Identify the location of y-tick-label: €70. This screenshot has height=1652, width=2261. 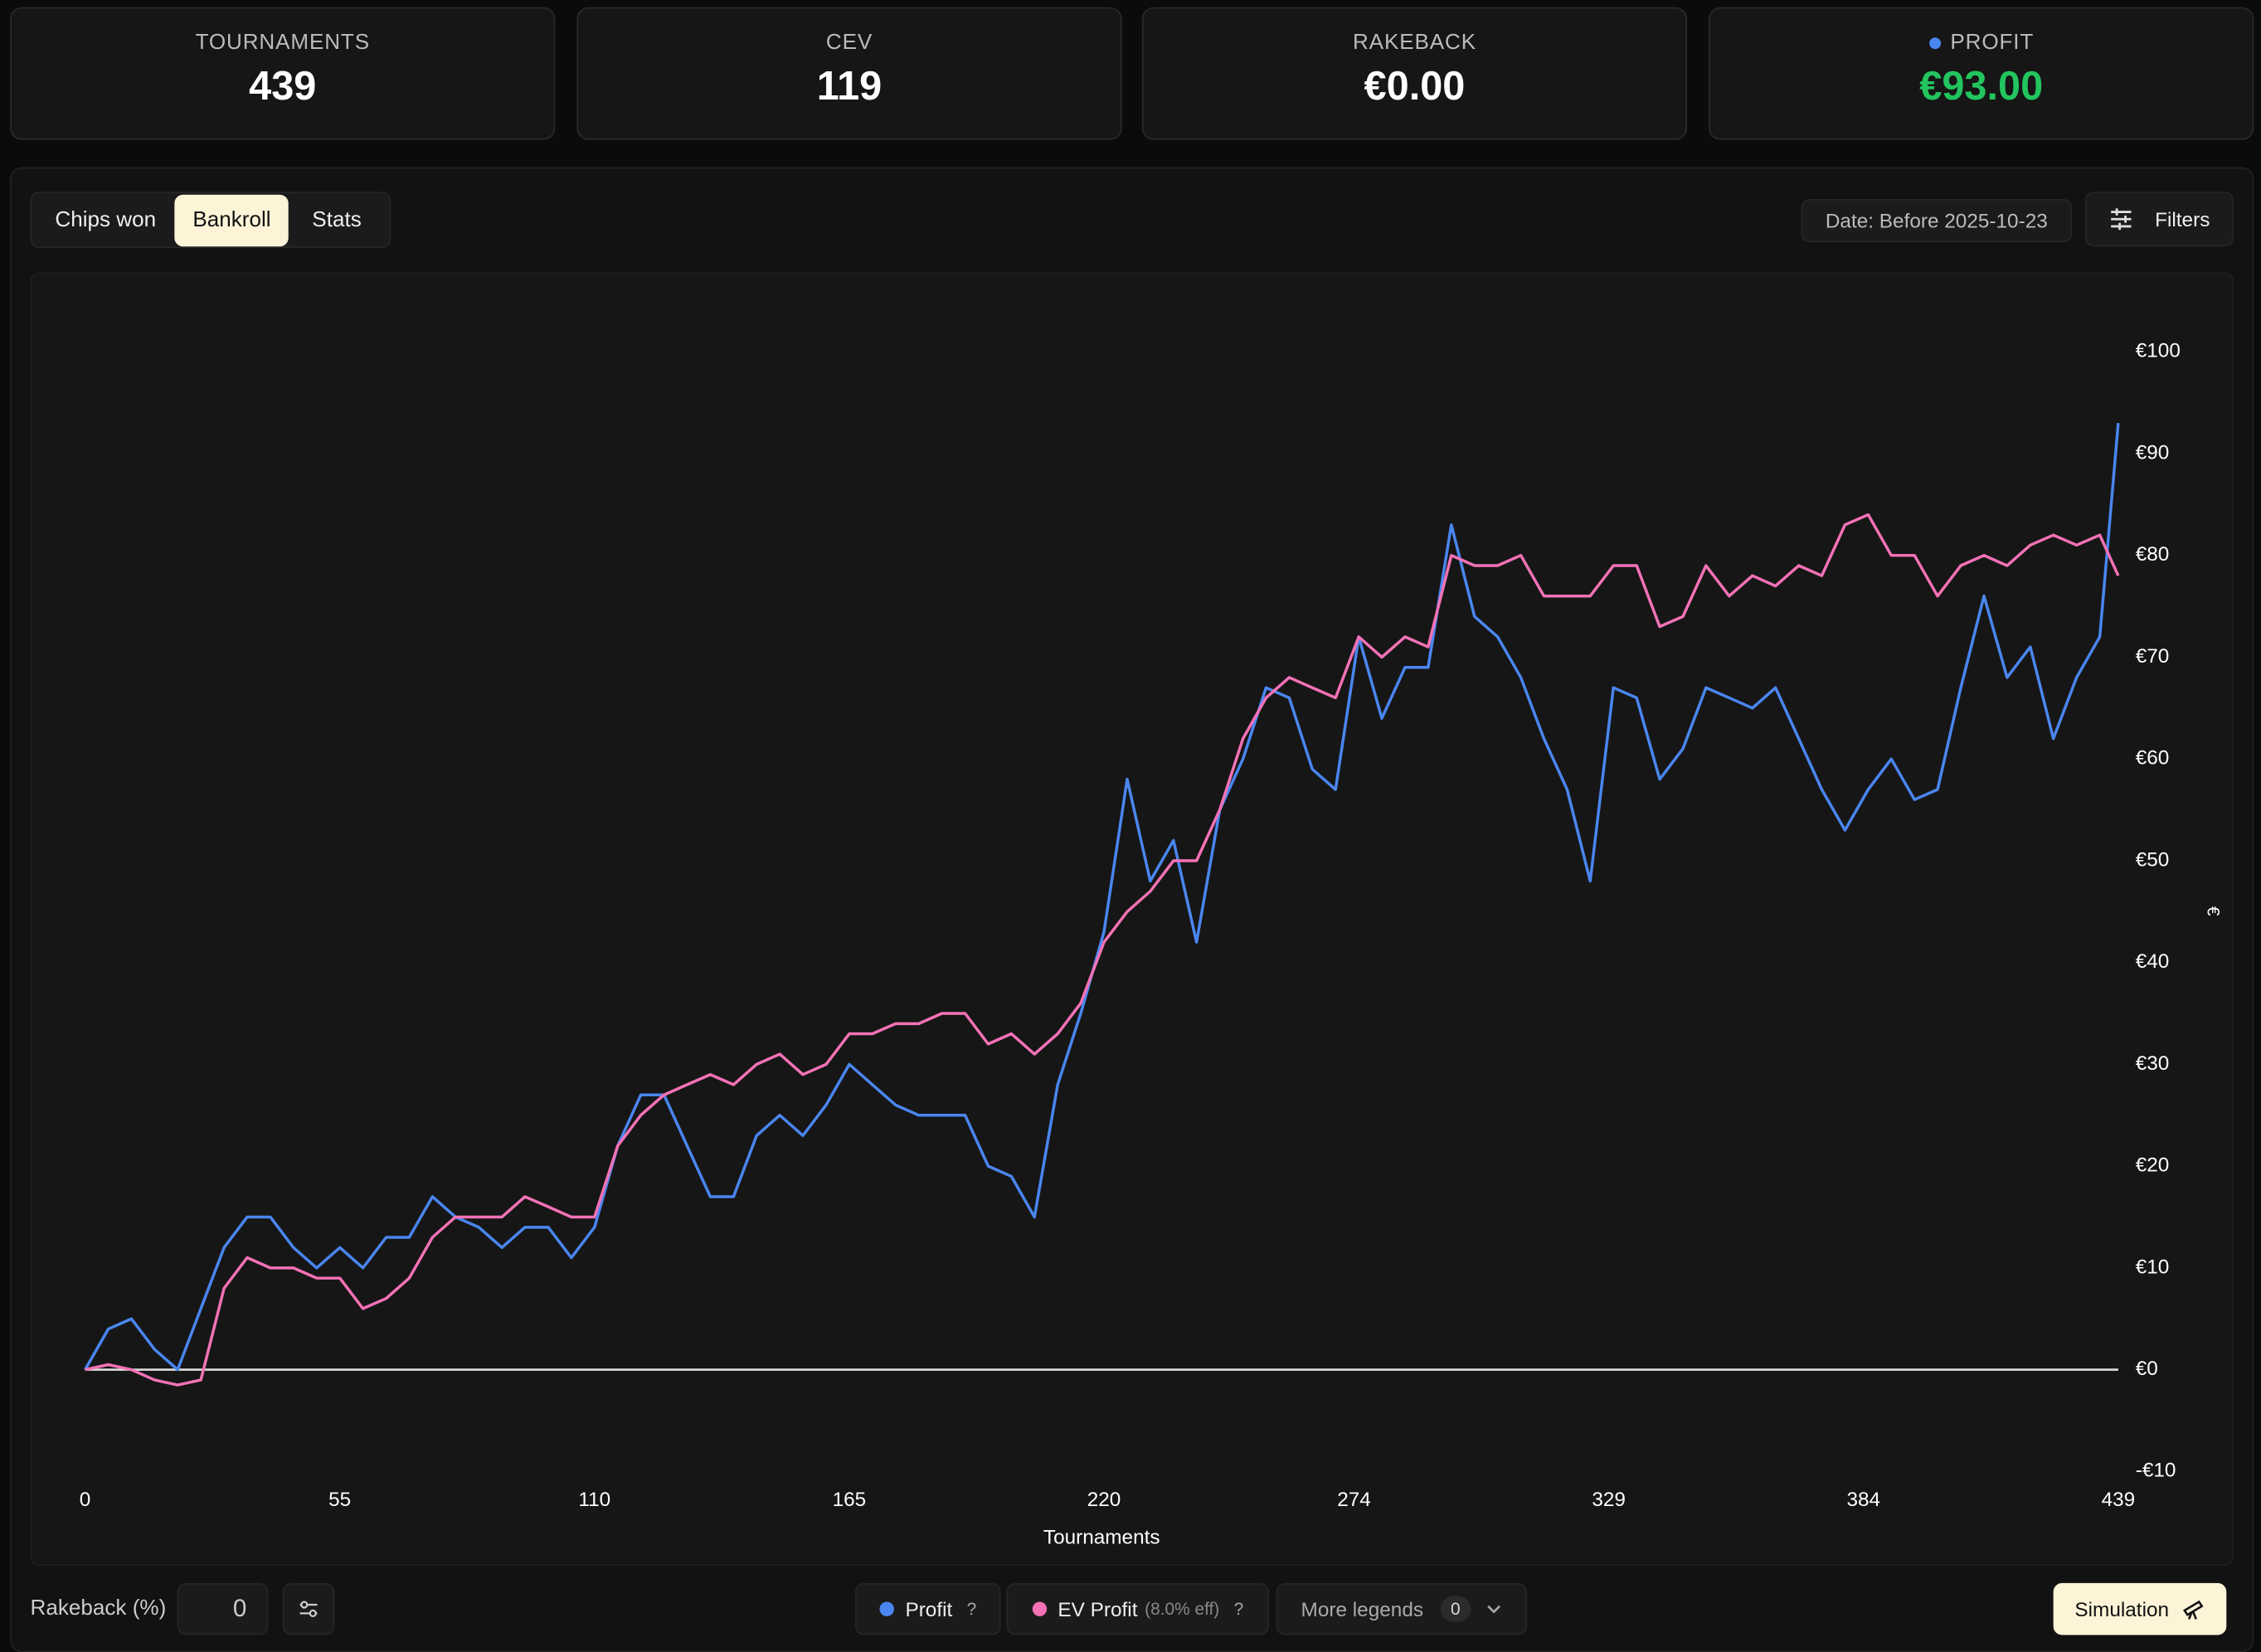
(2153, 656).